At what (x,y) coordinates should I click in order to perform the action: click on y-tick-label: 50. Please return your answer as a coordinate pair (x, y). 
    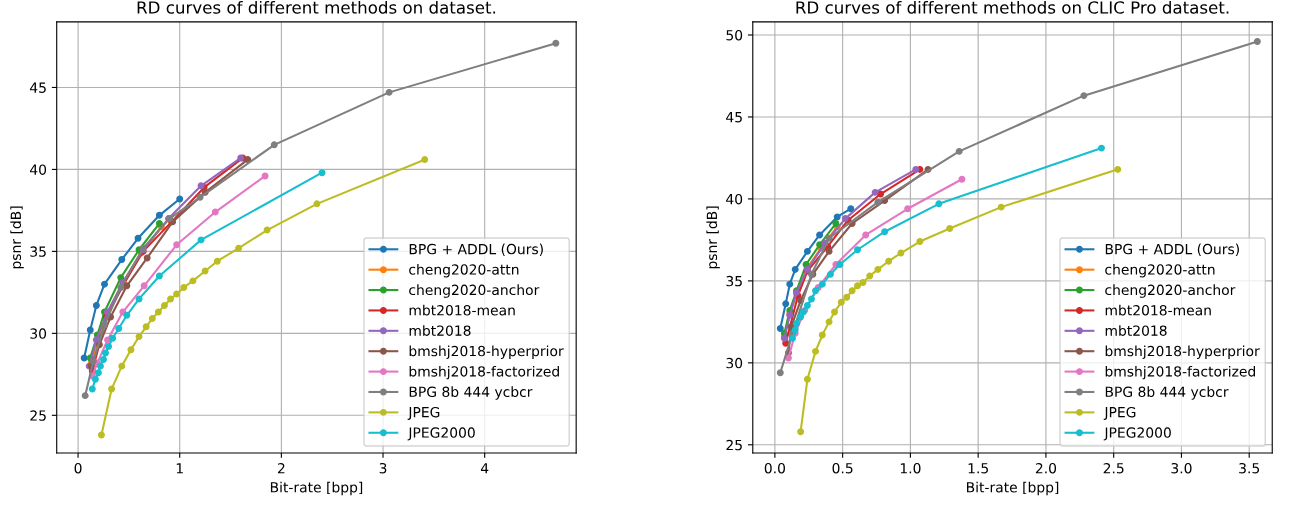
    Looking at the image, I should click on (734, 35).